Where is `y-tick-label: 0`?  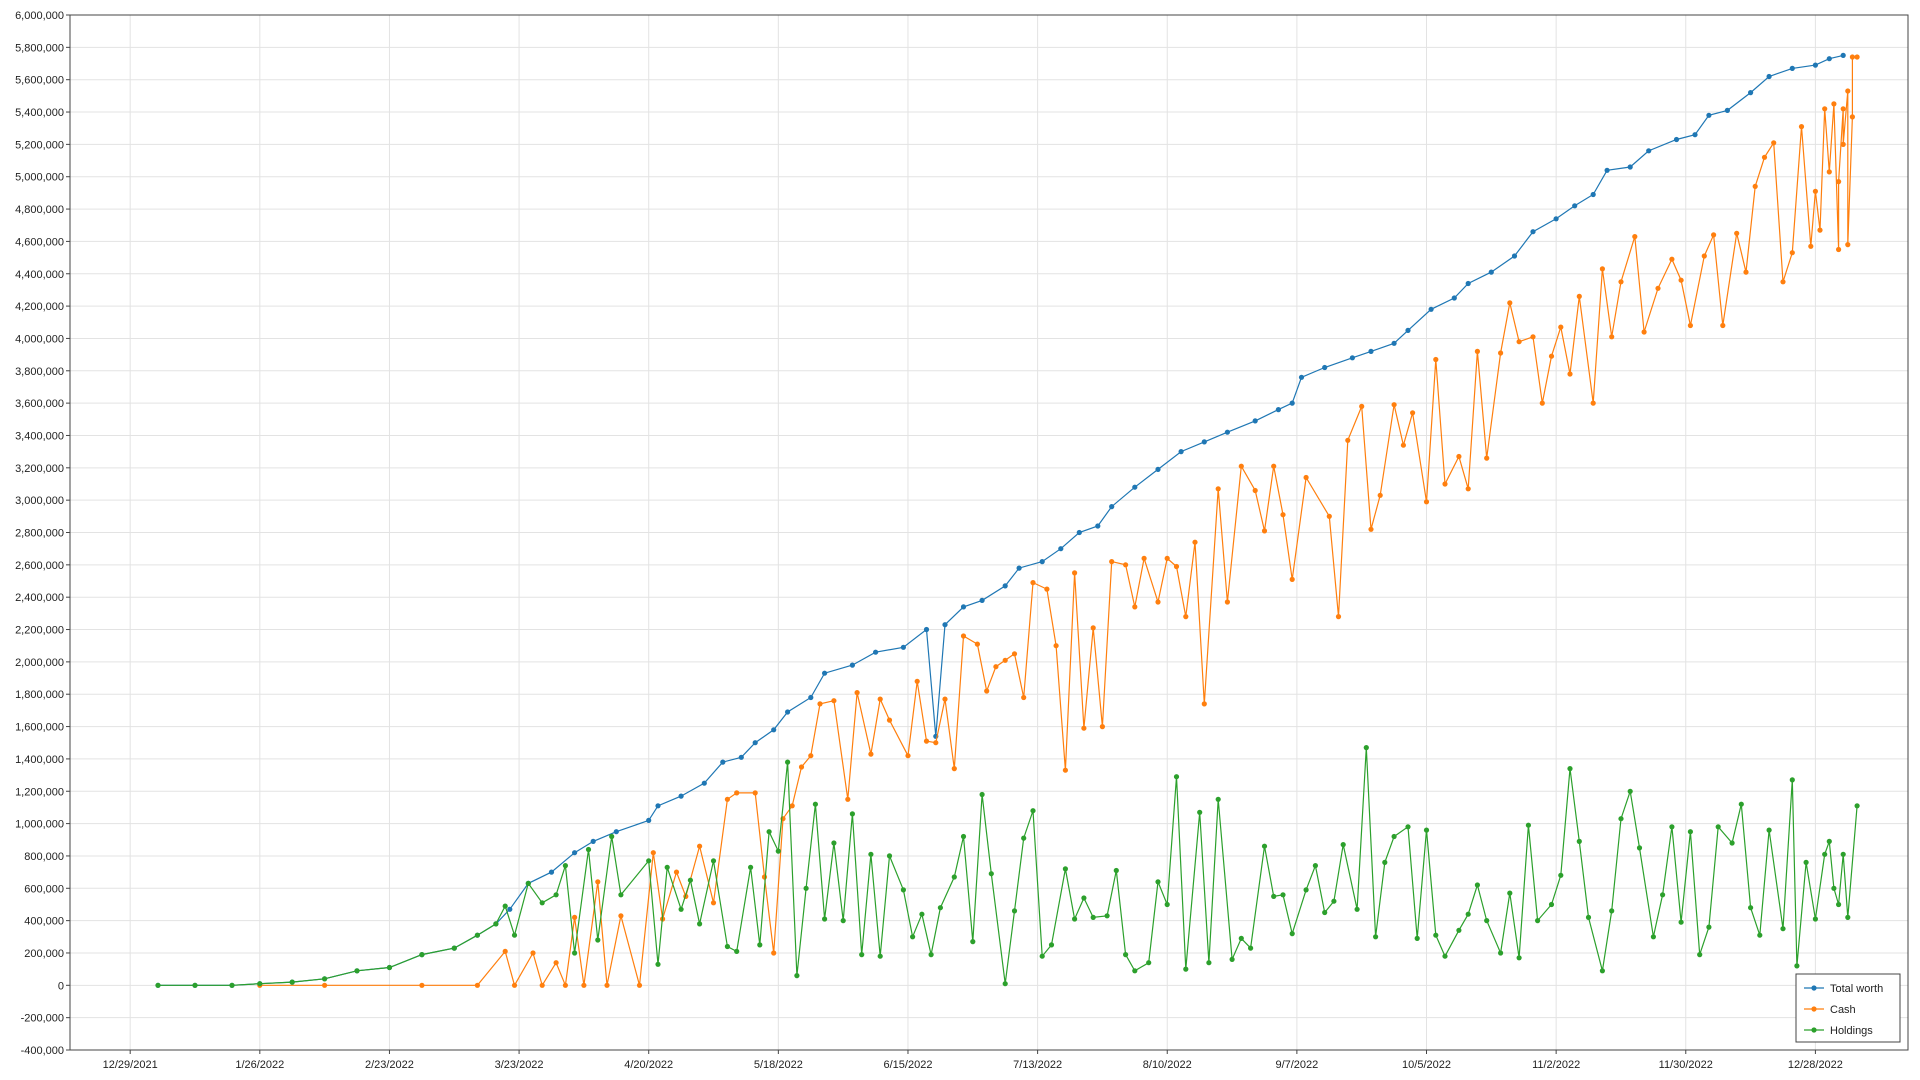
y-tick-label: 0 is located at coordinates (61, 986).